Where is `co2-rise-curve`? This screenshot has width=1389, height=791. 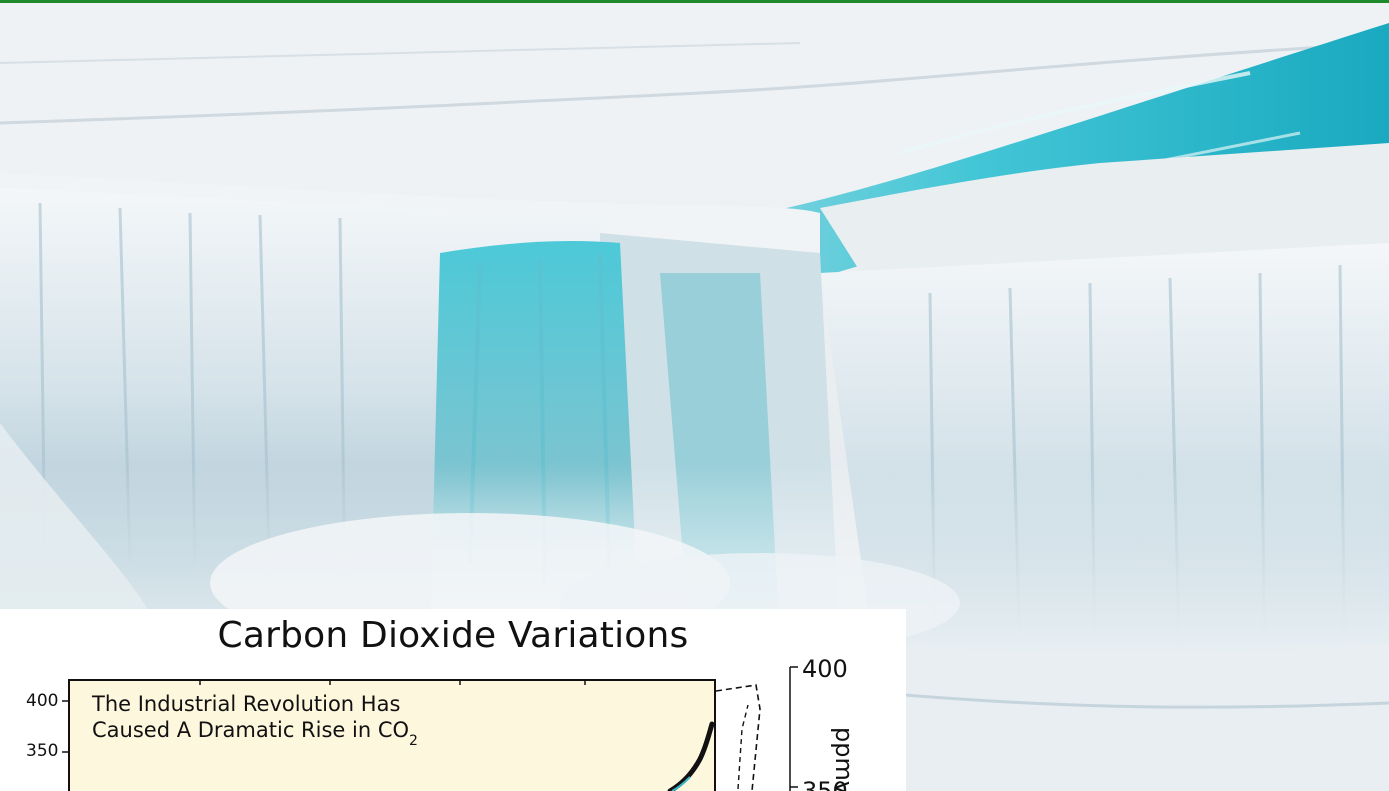
co2-rise-curve is located at coordinates (691, 756).